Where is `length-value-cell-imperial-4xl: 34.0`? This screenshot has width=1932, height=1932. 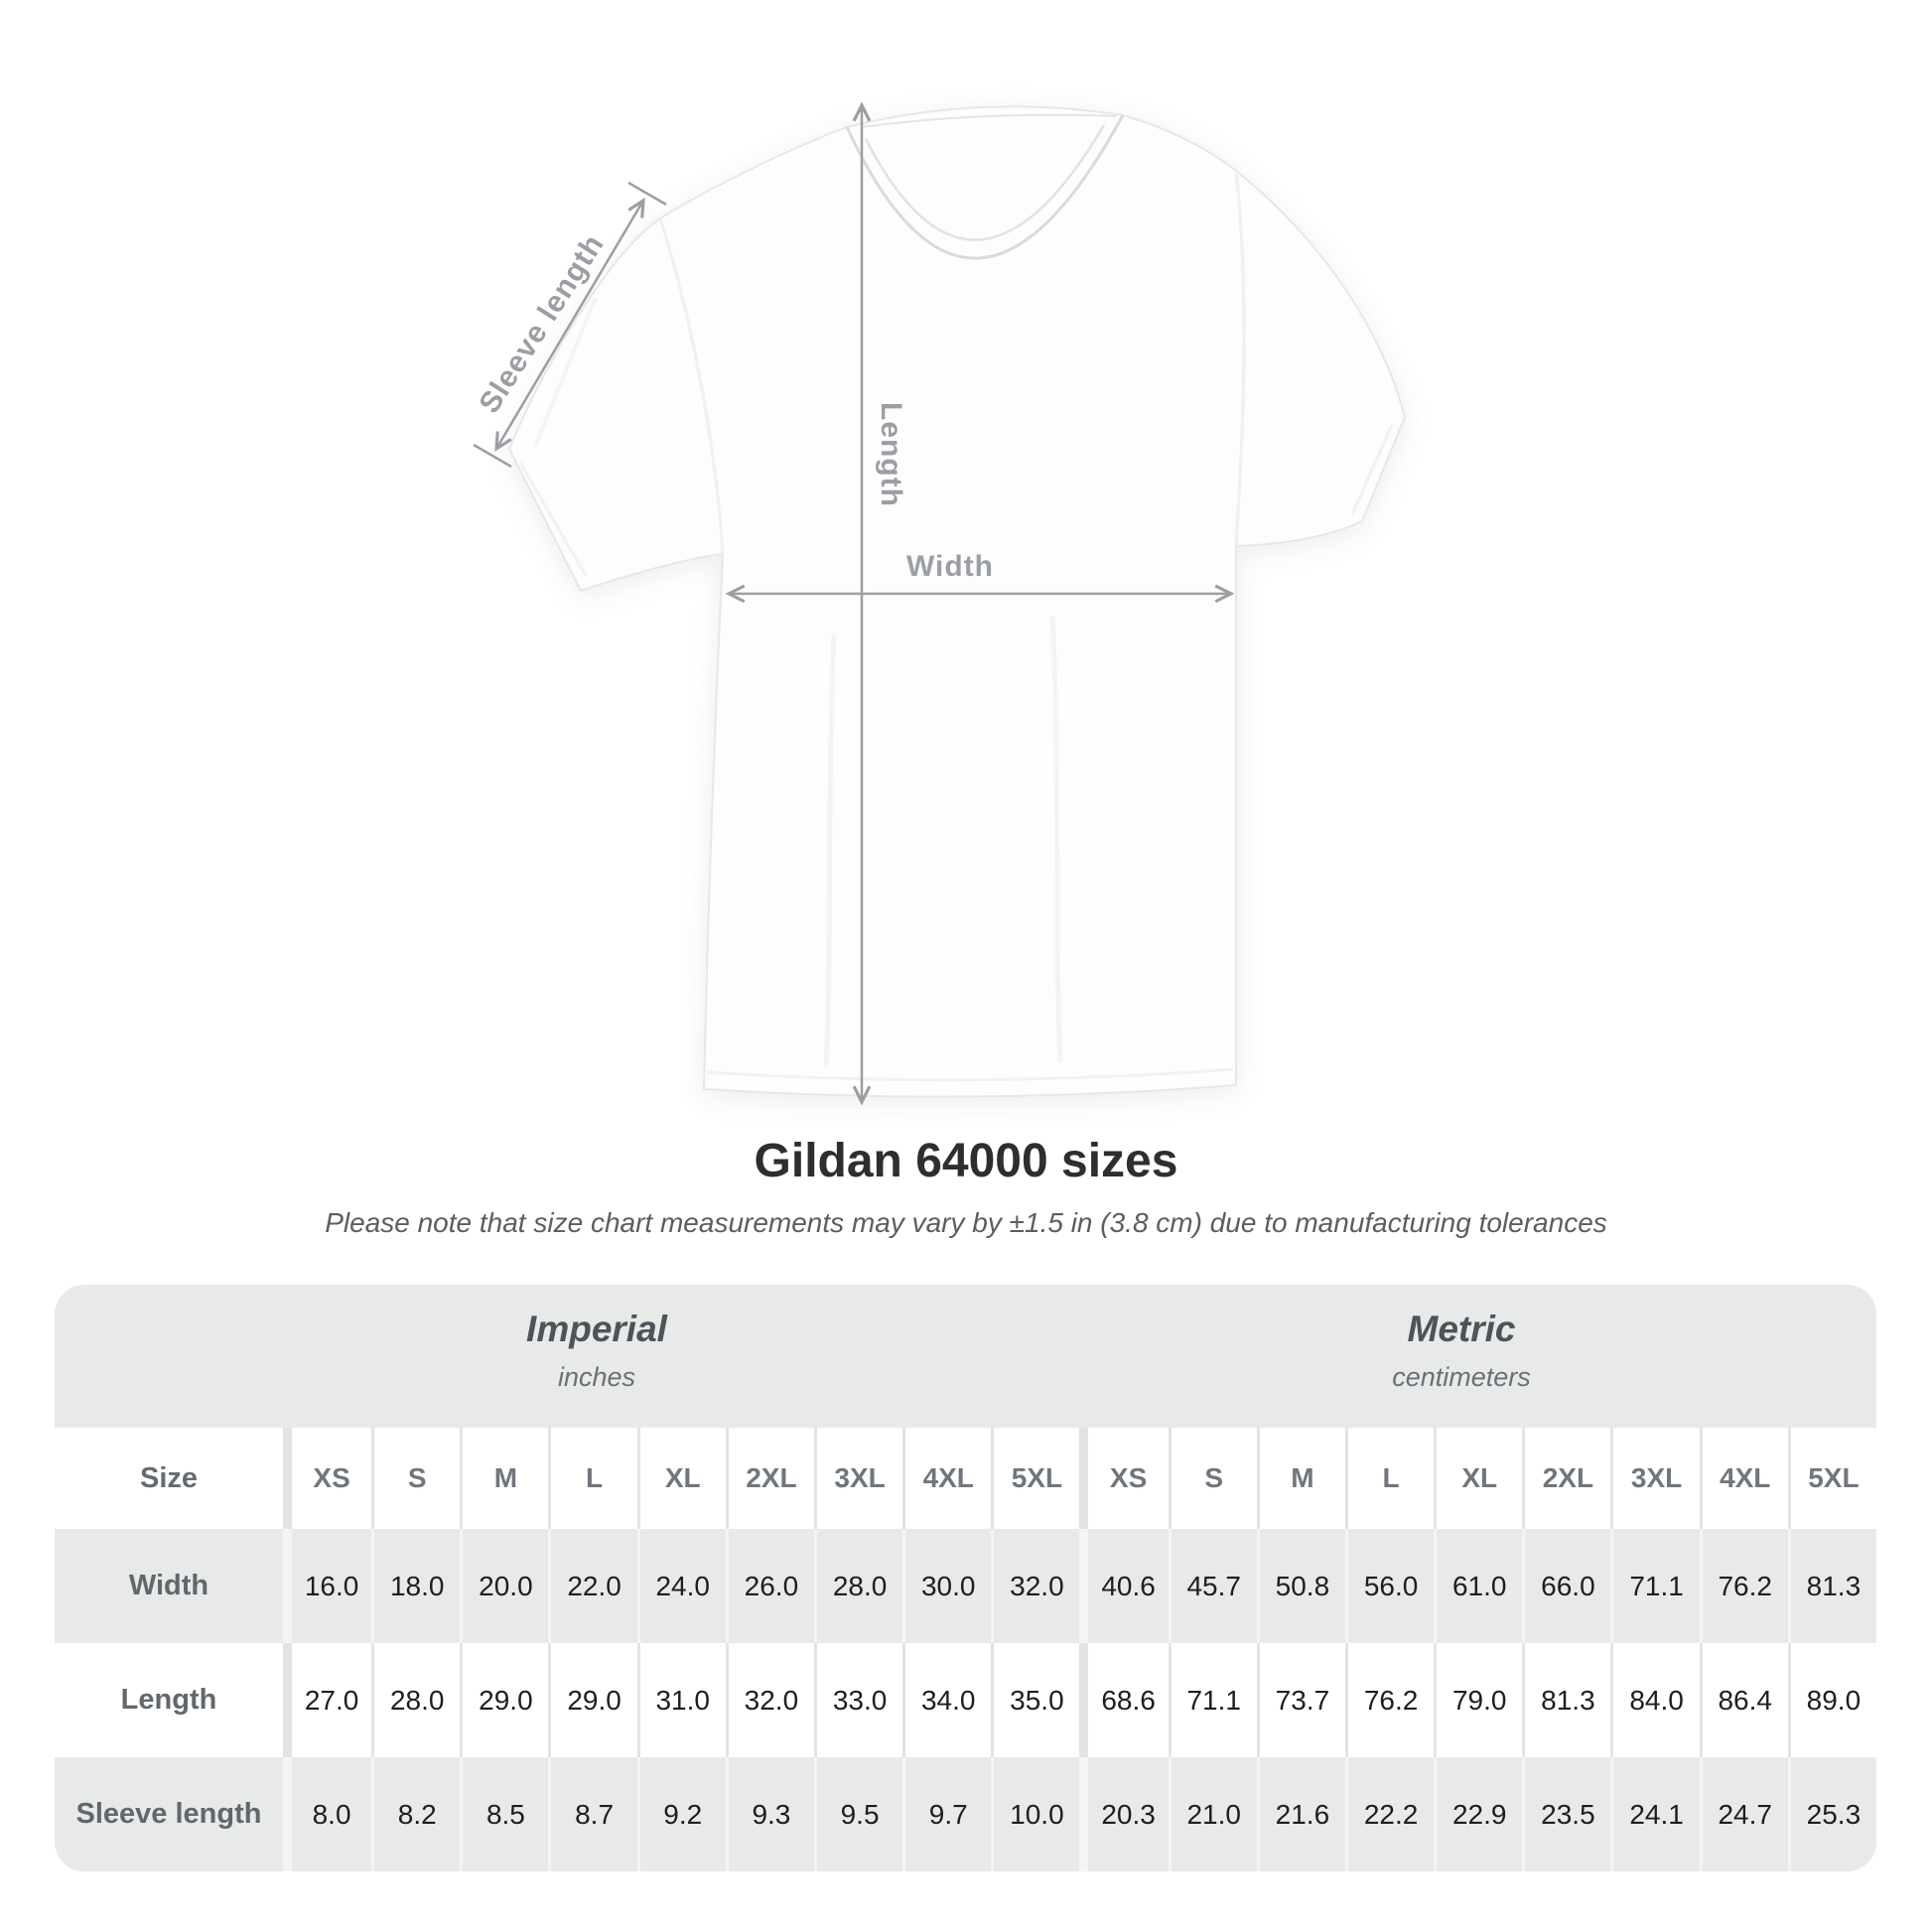
length-value-cell-imperial-4xl: 34.0 is located at coordinates (947, 1700).